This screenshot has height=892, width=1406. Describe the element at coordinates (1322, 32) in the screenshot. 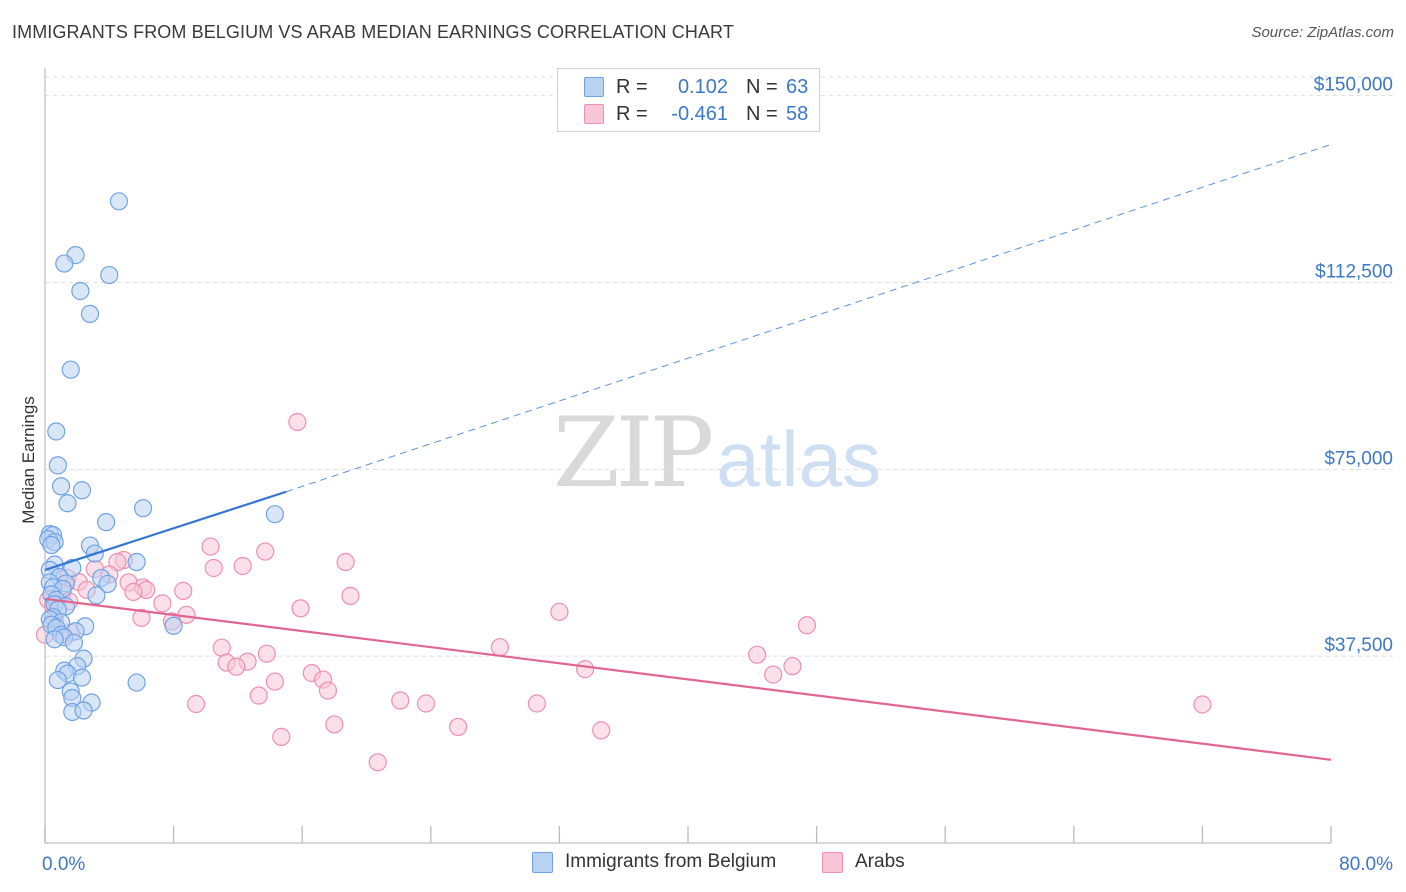

I see `source-credit: Source: ZipAtlas.com` at that location.